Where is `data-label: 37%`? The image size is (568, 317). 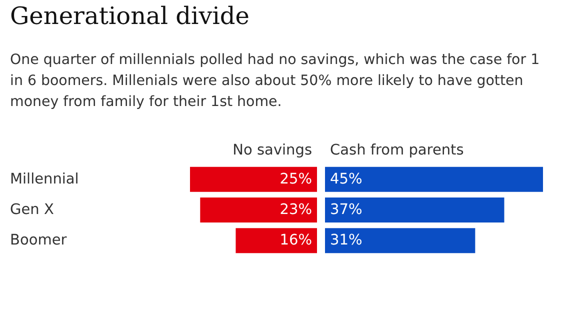 data-label: 37% is located at coordinates (346, 210).